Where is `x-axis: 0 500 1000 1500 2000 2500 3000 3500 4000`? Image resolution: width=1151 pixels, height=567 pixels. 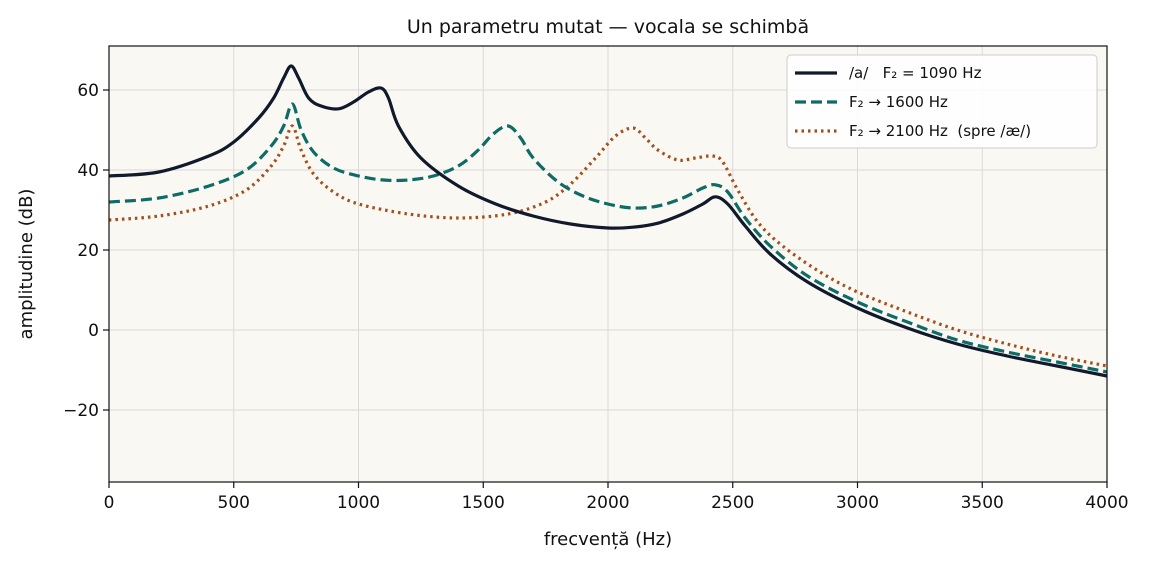 x-axis: 0 500 1000 1500 2000 2500 3000 3500 4000 is located at coordinates (616, 497).